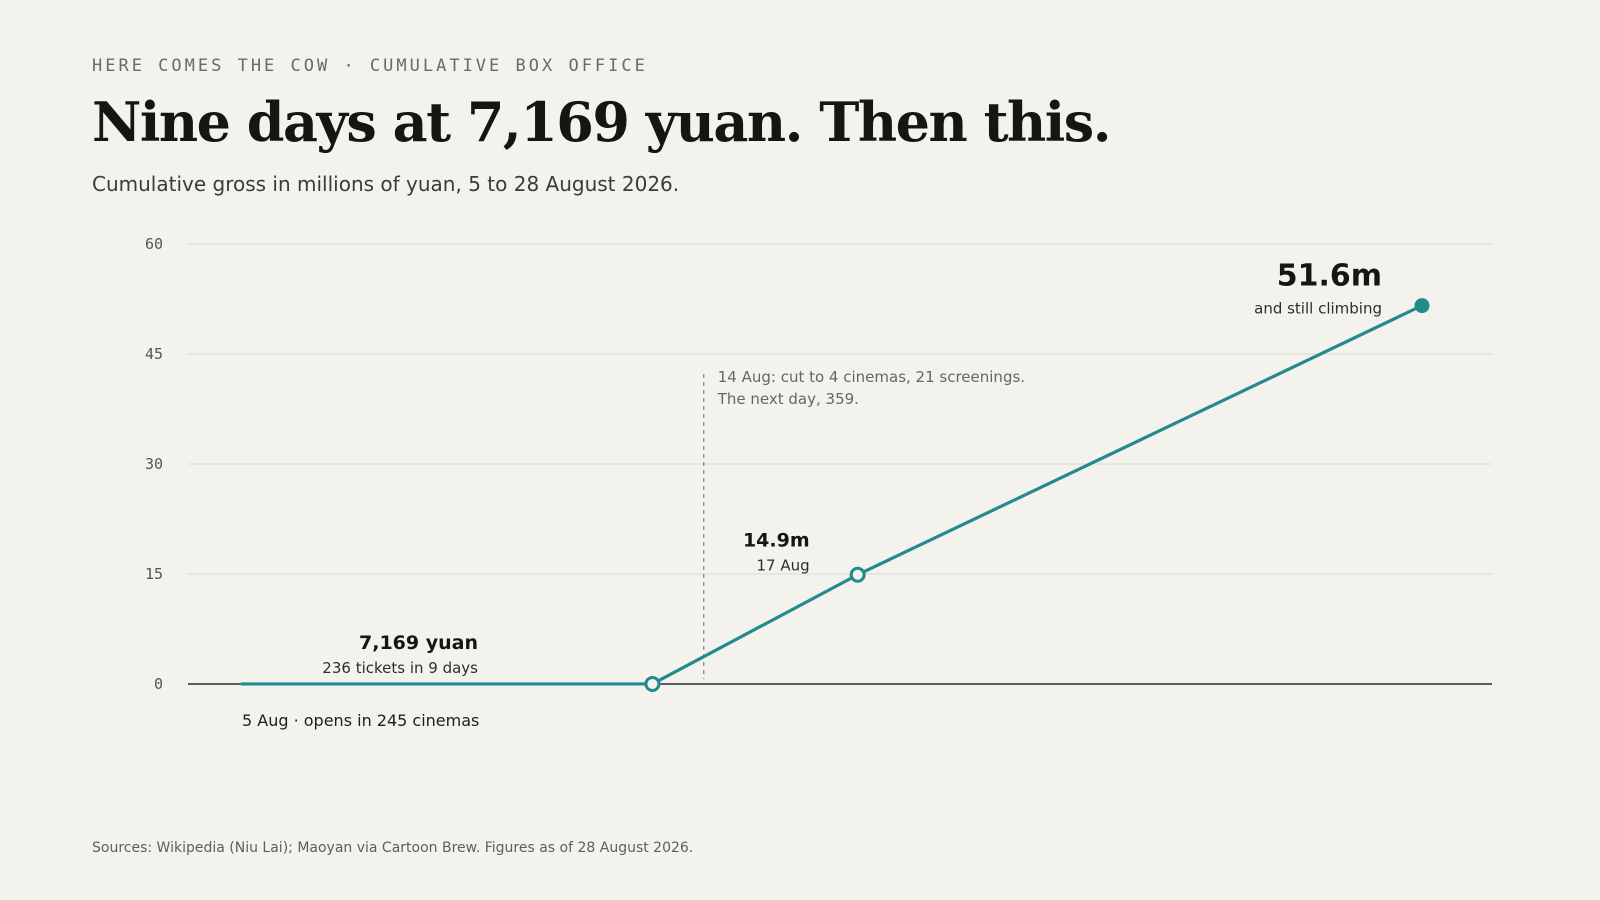 This screenshot has width=1600, height=900. Describe the element at coordinates (602, 122) in the screenshot. I see `chart-title: Nine days at 7,169 yuan. Then this.` at that location.